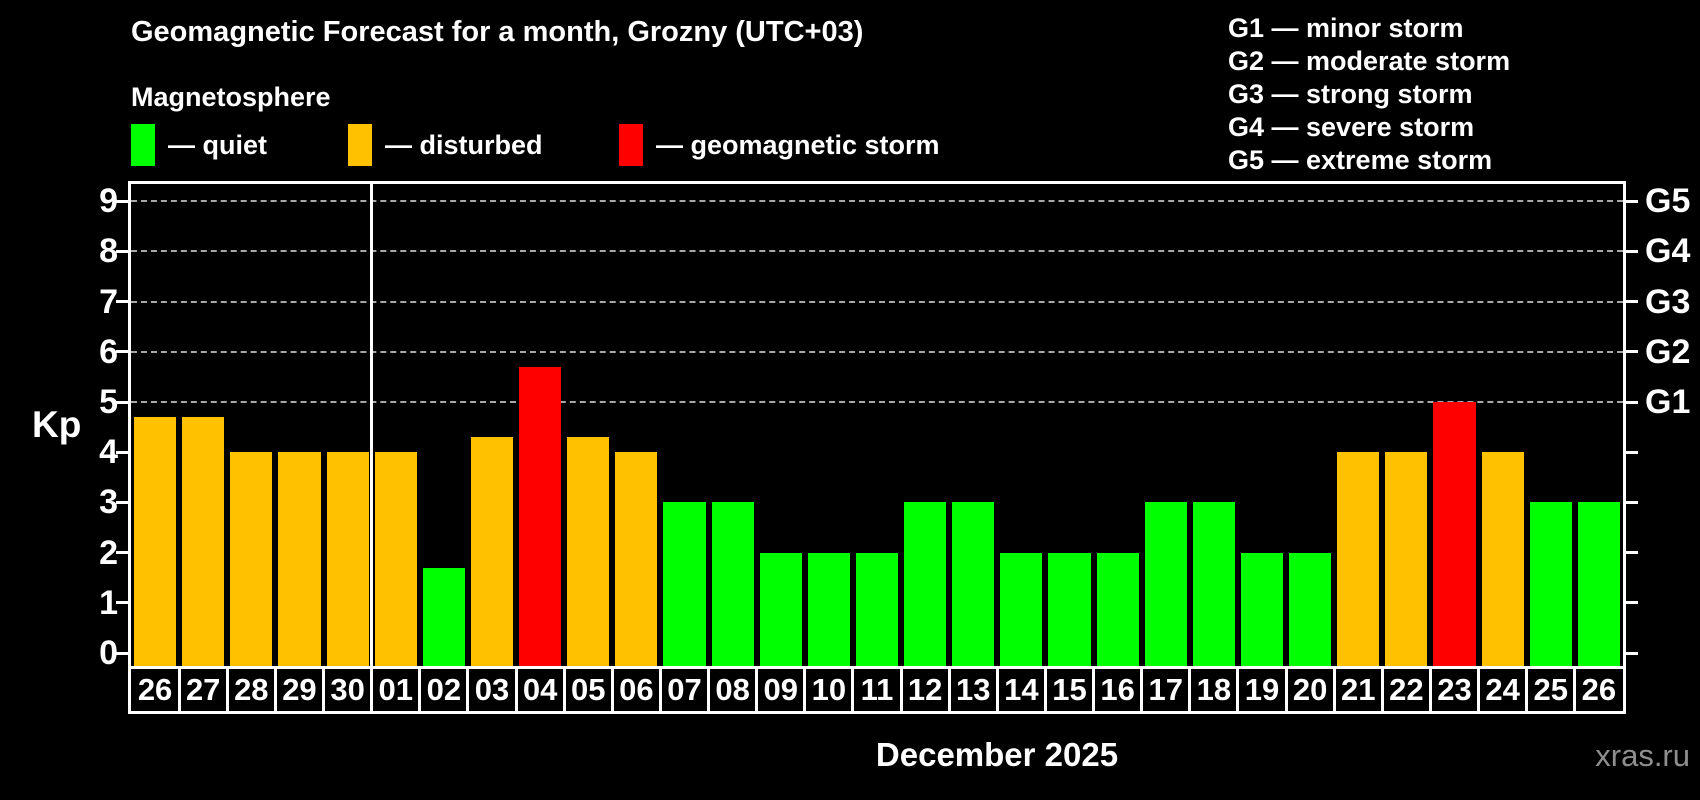 The image size is (1700, 800). I want to click on storm-legend-label: — geomagnetic storm, so click(798, 145).